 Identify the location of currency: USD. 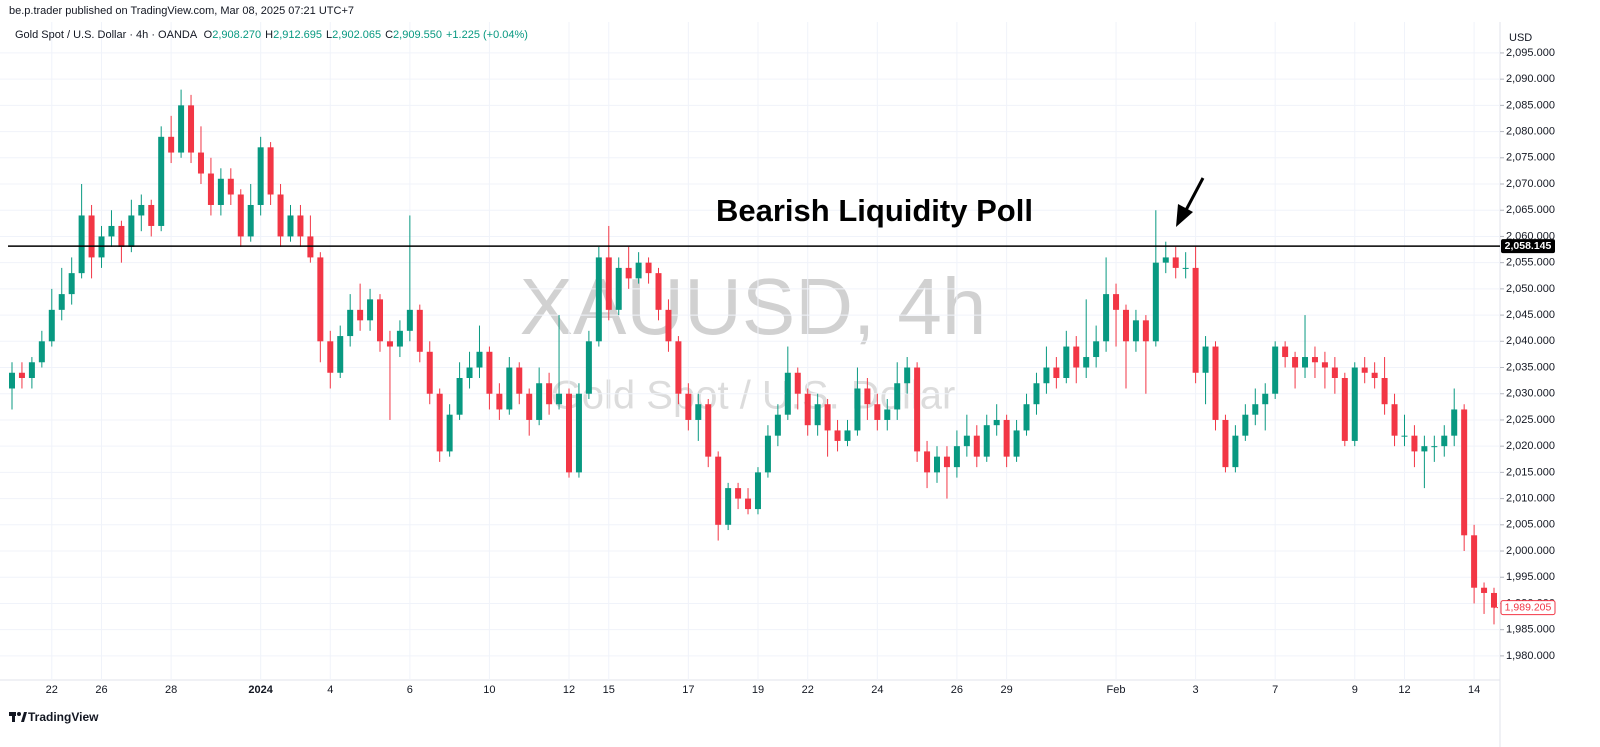
(1520, 38).